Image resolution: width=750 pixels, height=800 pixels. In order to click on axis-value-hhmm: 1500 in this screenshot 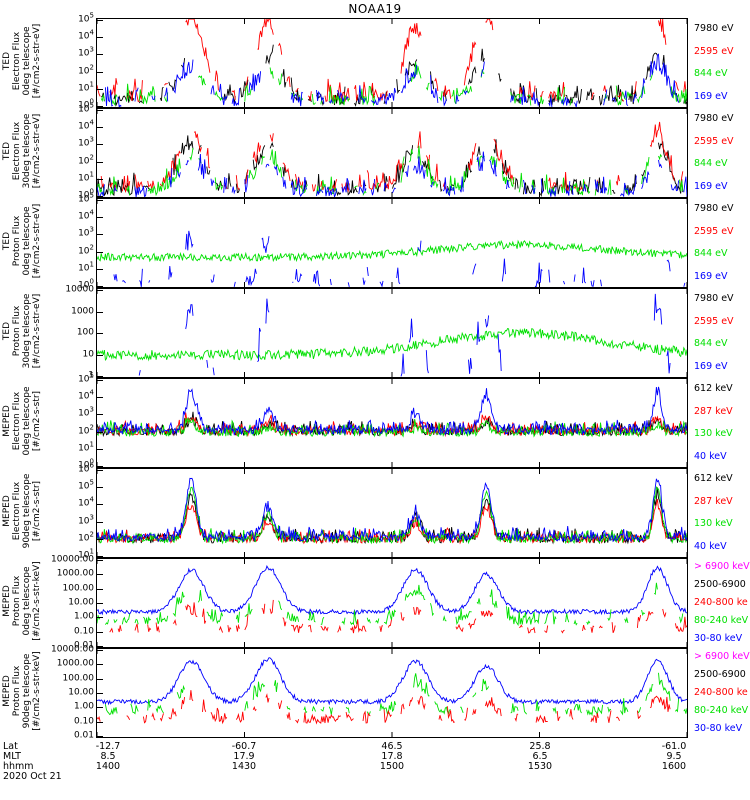, I will do `click(392, 766)`.